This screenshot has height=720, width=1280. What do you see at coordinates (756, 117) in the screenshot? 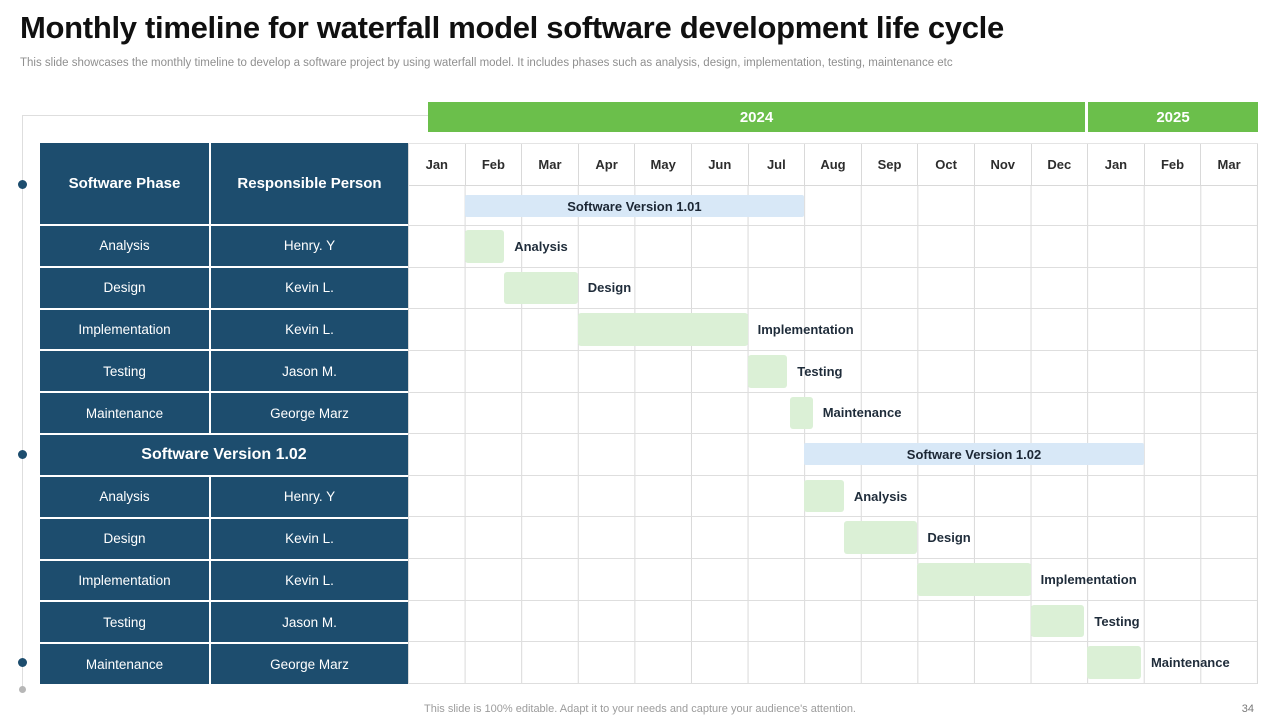
I see `year-2024-label: 2024` at bounding box center [756, 117].